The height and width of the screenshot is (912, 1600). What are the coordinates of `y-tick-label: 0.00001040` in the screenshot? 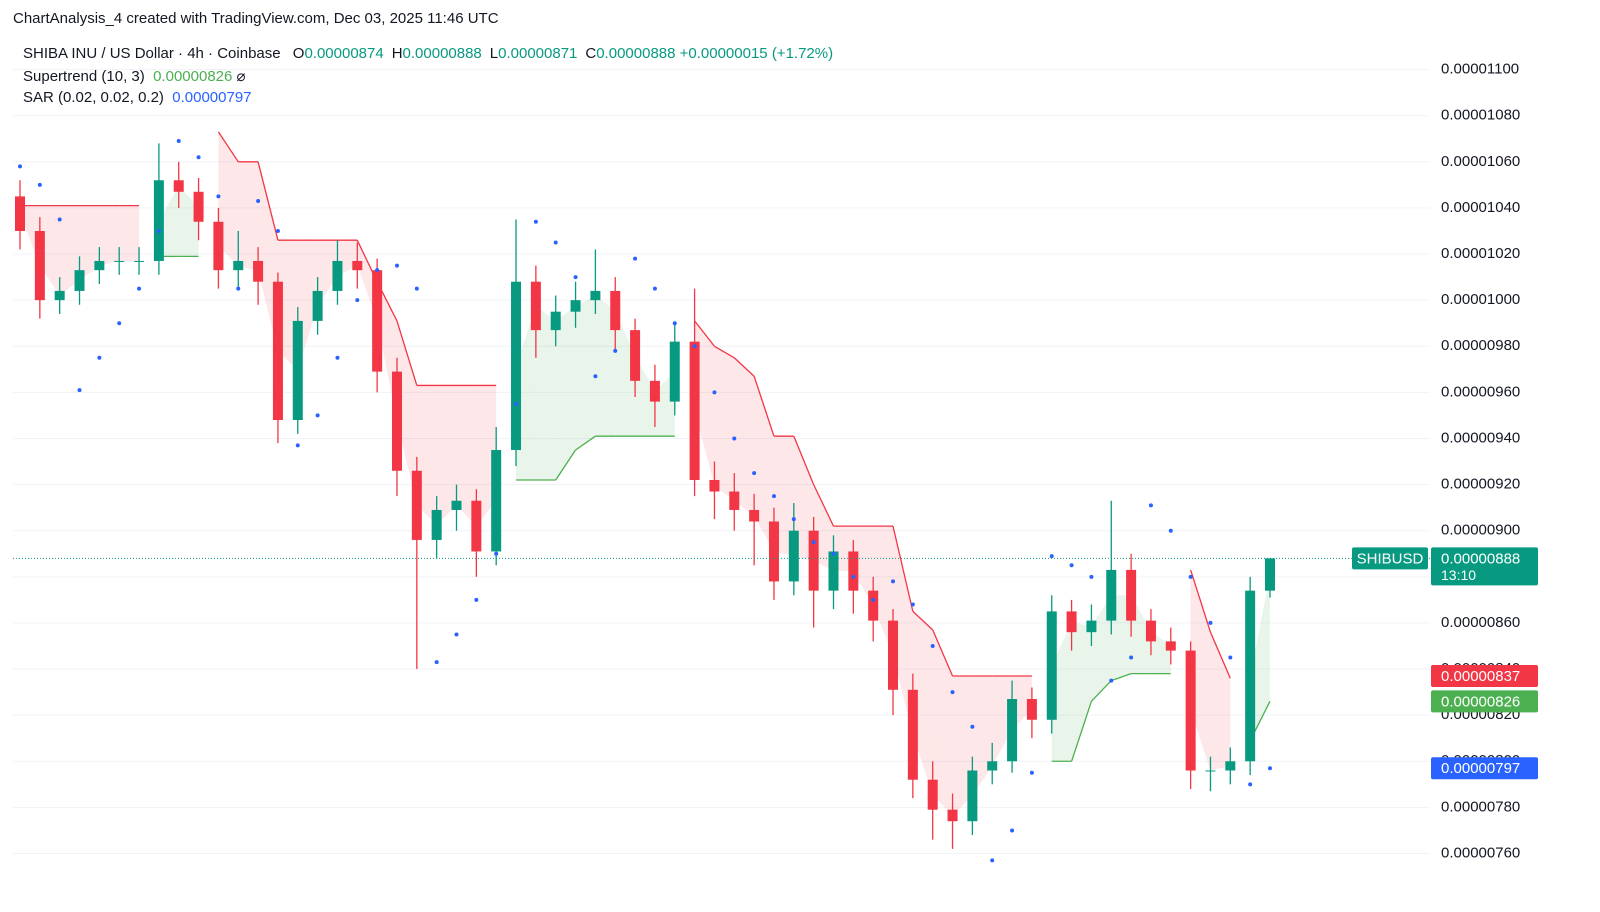 It's located at (1480, 207).